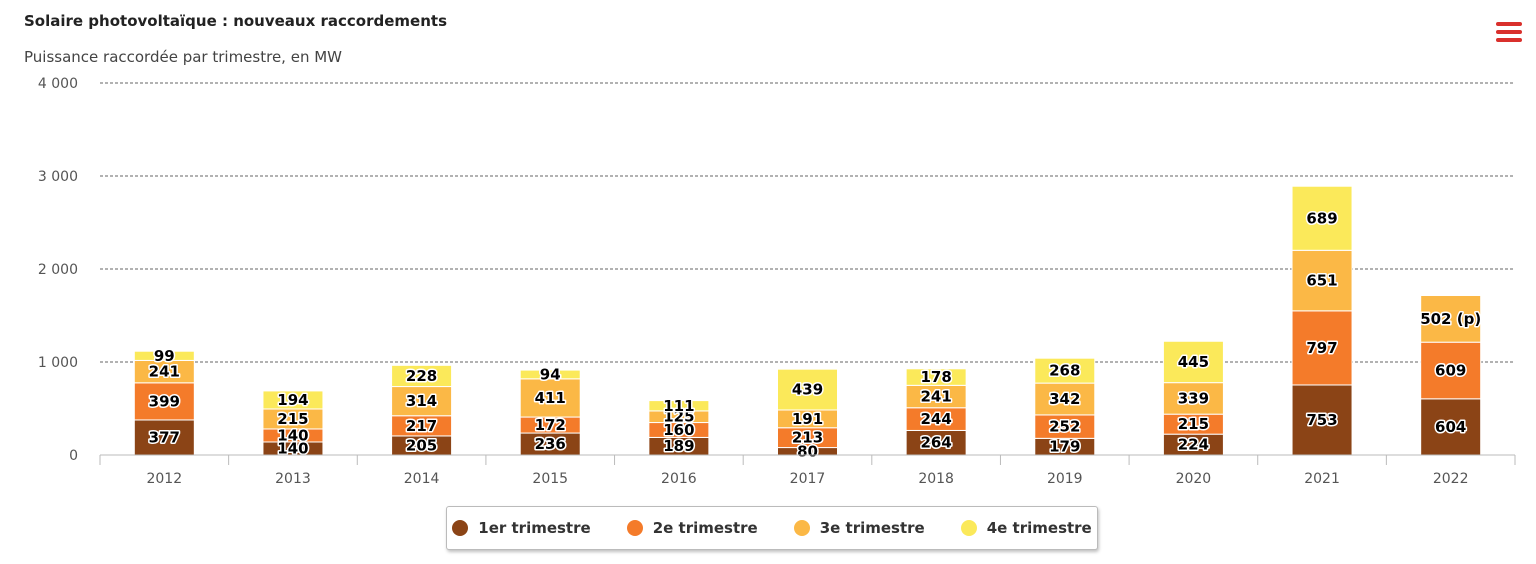  I want to click on data-label: 213, so click(807, 438).